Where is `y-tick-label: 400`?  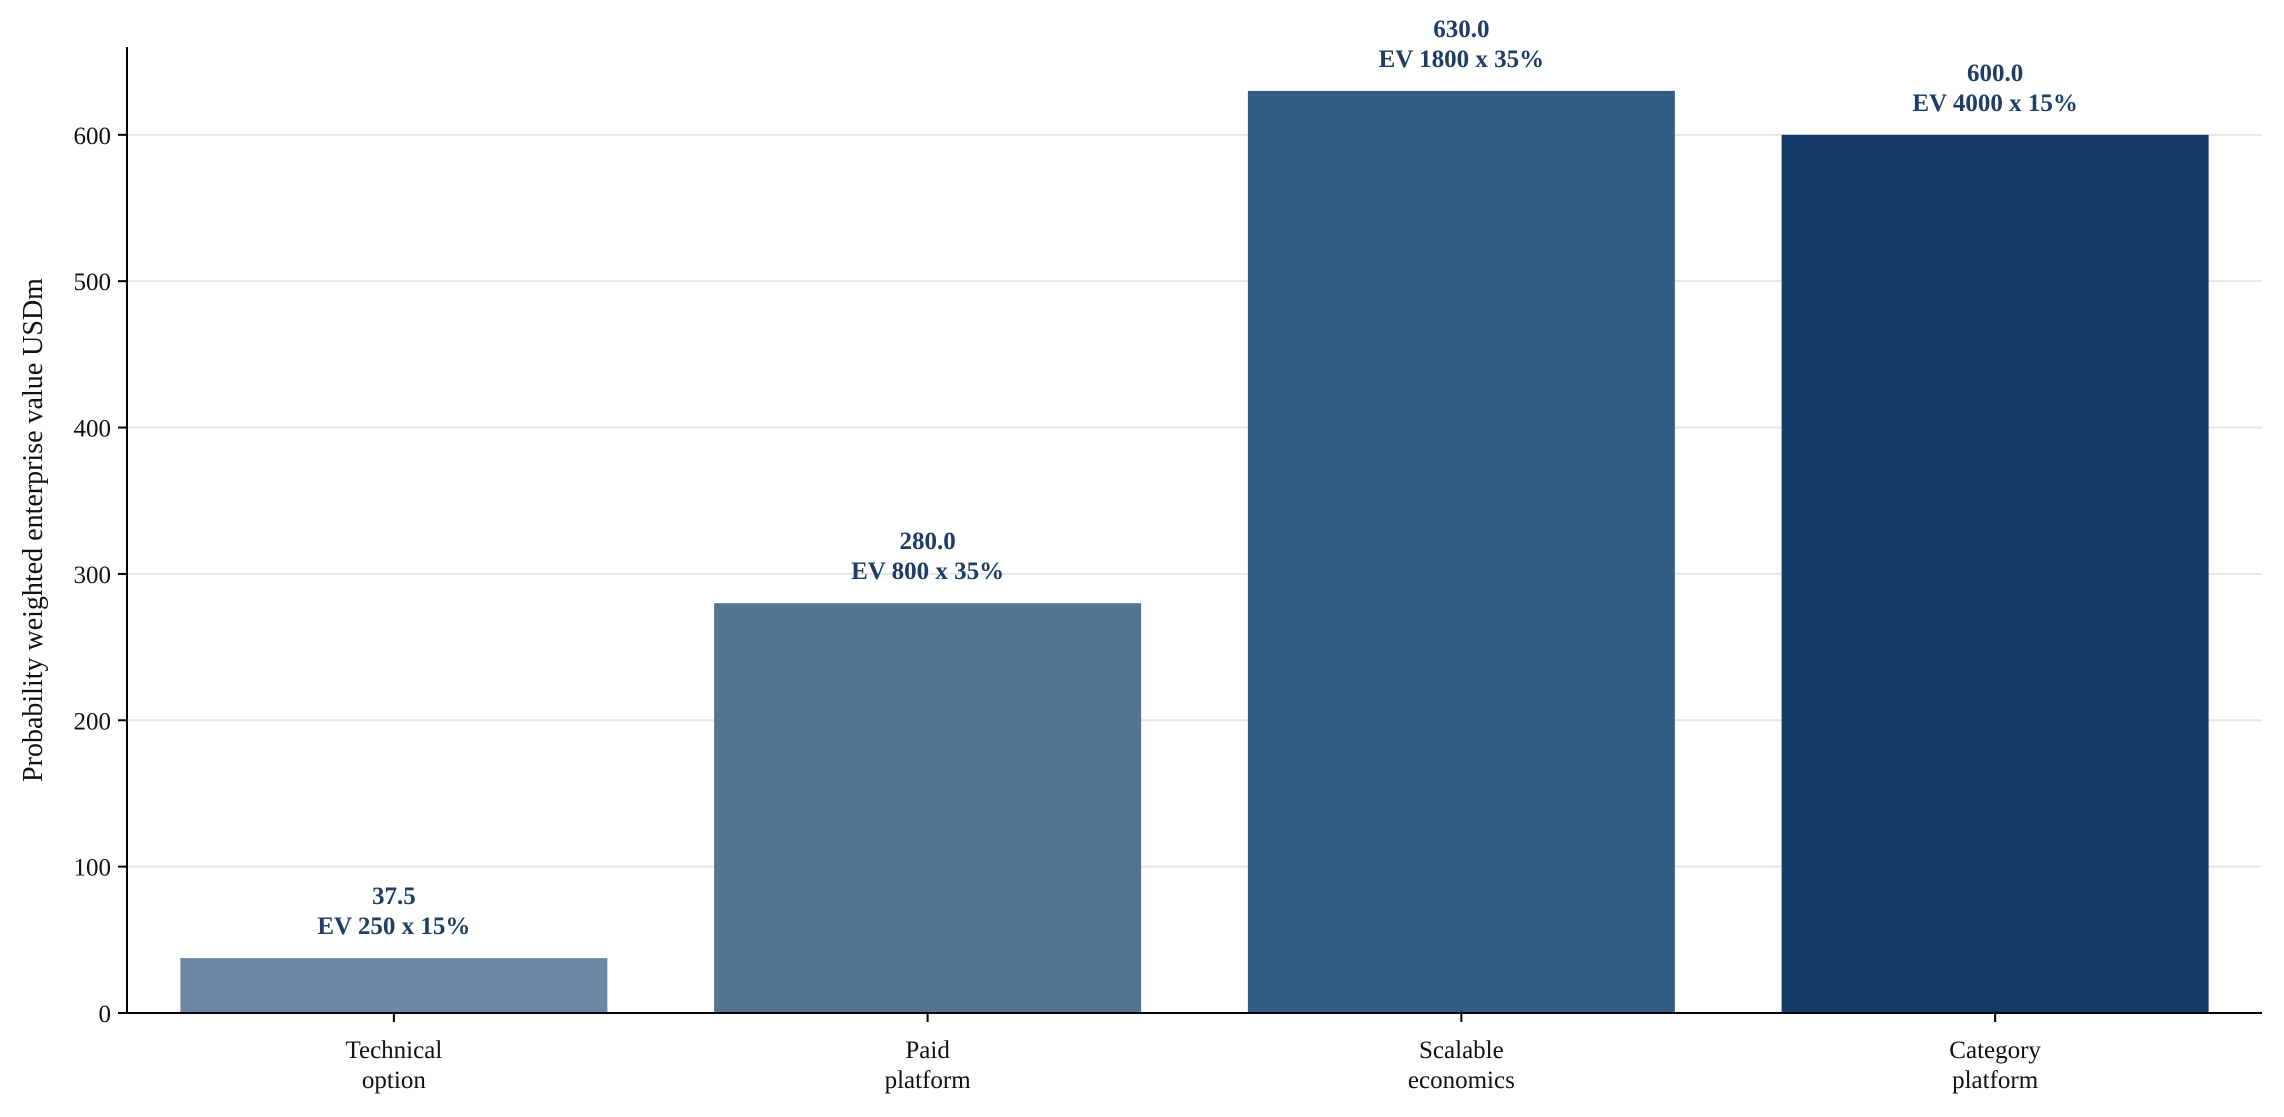 y-tick-label: 400 is located at coordinates (93, 429).